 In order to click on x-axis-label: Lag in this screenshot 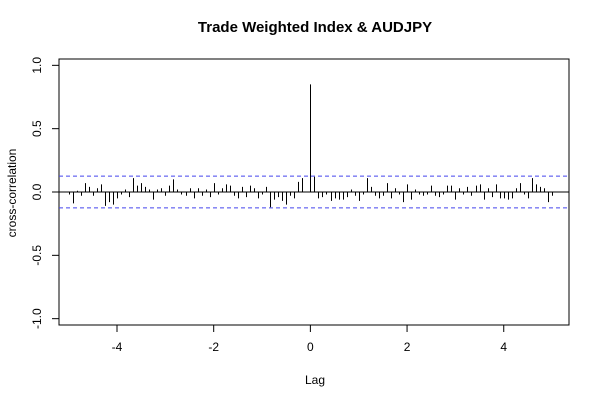, I will do `click(315, 380)`.